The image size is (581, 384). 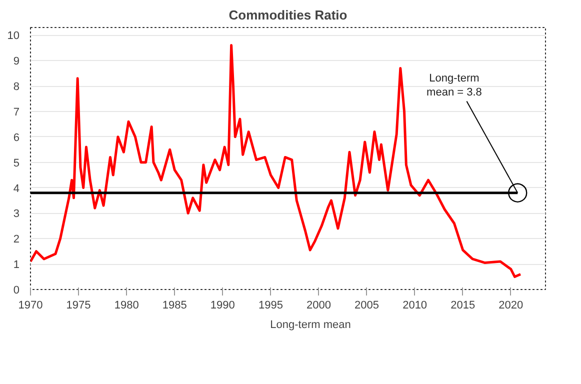 I want to click on x-tick-label: 1975, so click(x=78, y=306).